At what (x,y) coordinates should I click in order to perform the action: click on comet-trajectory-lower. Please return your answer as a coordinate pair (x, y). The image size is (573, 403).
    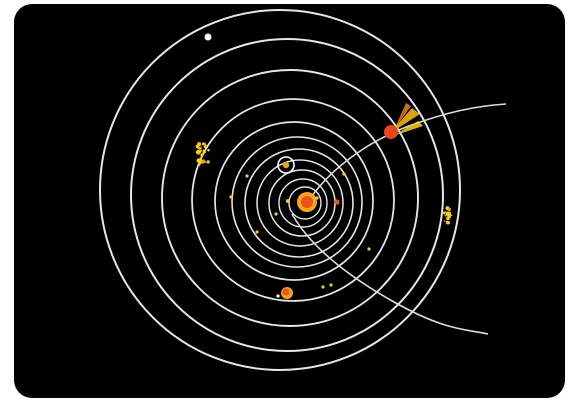
    Looking at the image, I should click on (390, 274).